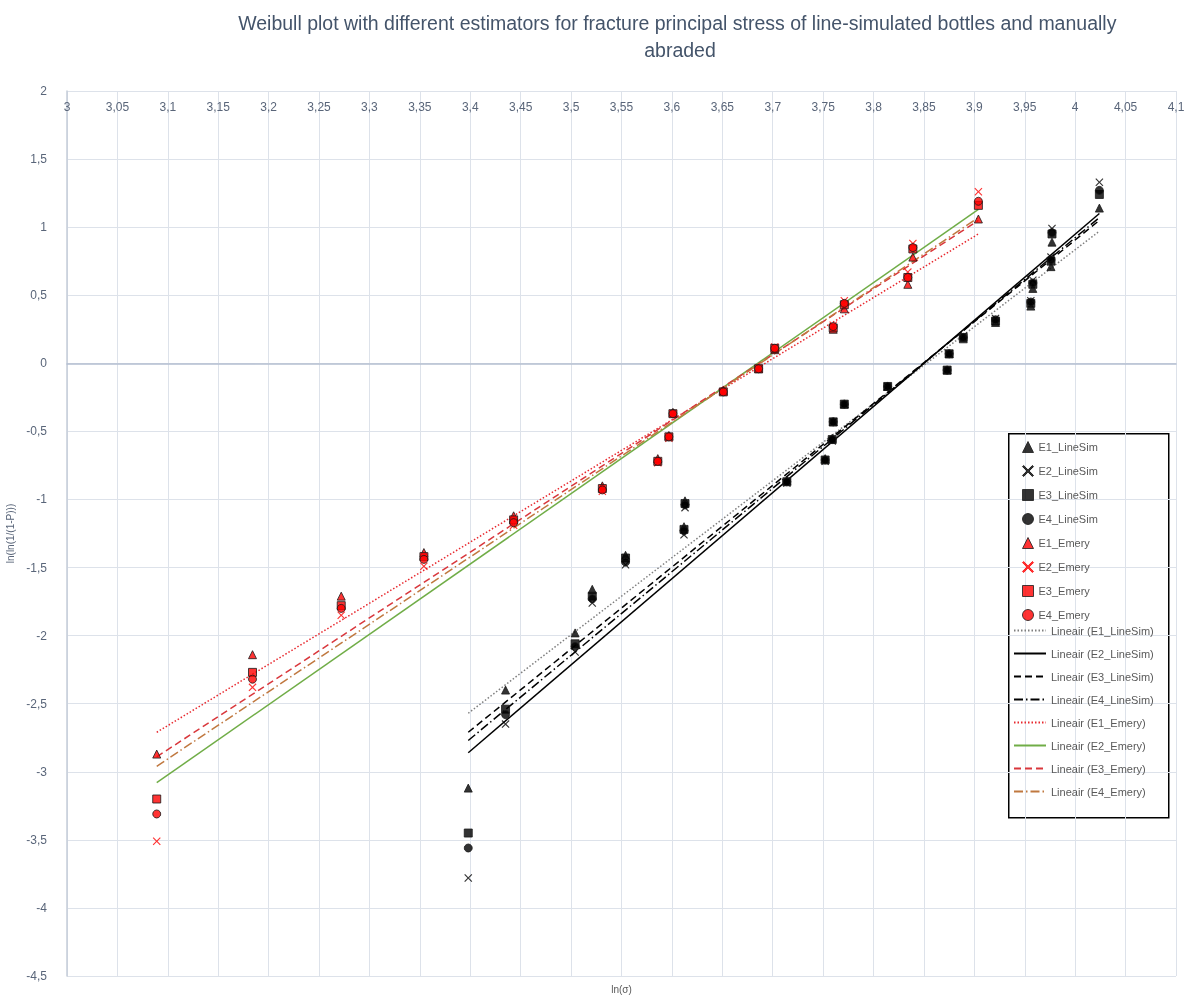 The height and width of the screenshot is (997, 1189). I want to click on y-tick-label: 1, so click(44, 227).